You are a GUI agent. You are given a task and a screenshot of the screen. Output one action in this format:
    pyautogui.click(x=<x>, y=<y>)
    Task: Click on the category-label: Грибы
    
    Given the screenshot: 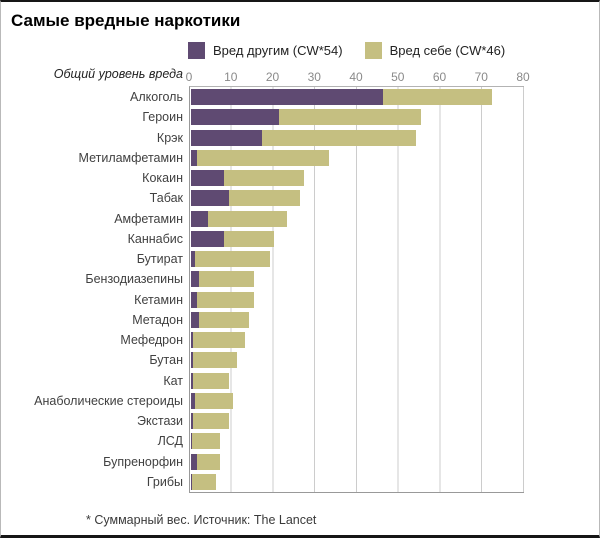 What is the action you would take?
    pyautogui.click(x=164, y=481)
    